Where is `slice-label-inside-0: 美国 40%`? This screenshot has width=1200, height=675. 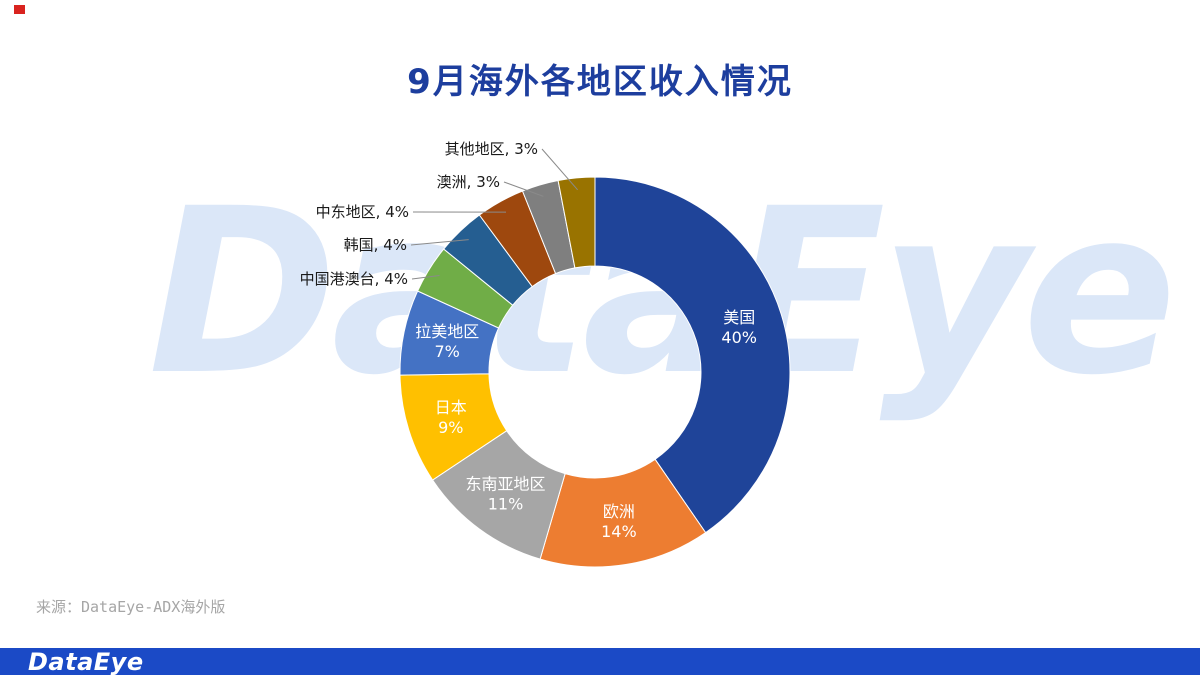 slice-label-inside-0: 美国 40% is located at coordinates (739, 327).